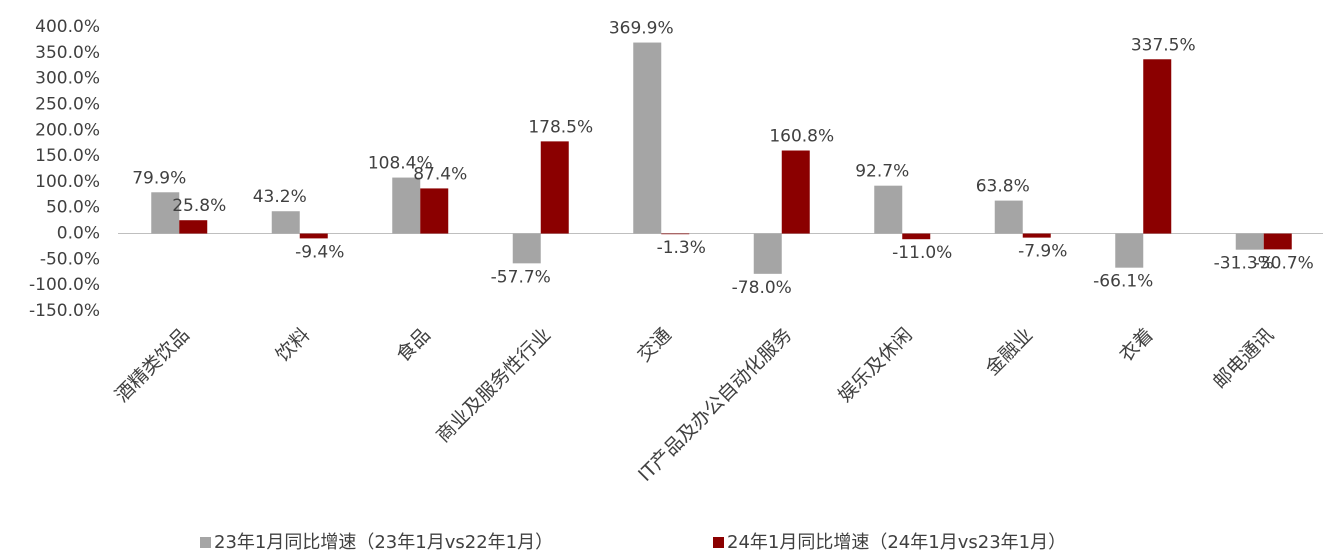  What do you see at coordinates (1243, 358) in the screenshot?
I see `x-tick-label: 邮电通讯` at bounding box center [1243, 358].